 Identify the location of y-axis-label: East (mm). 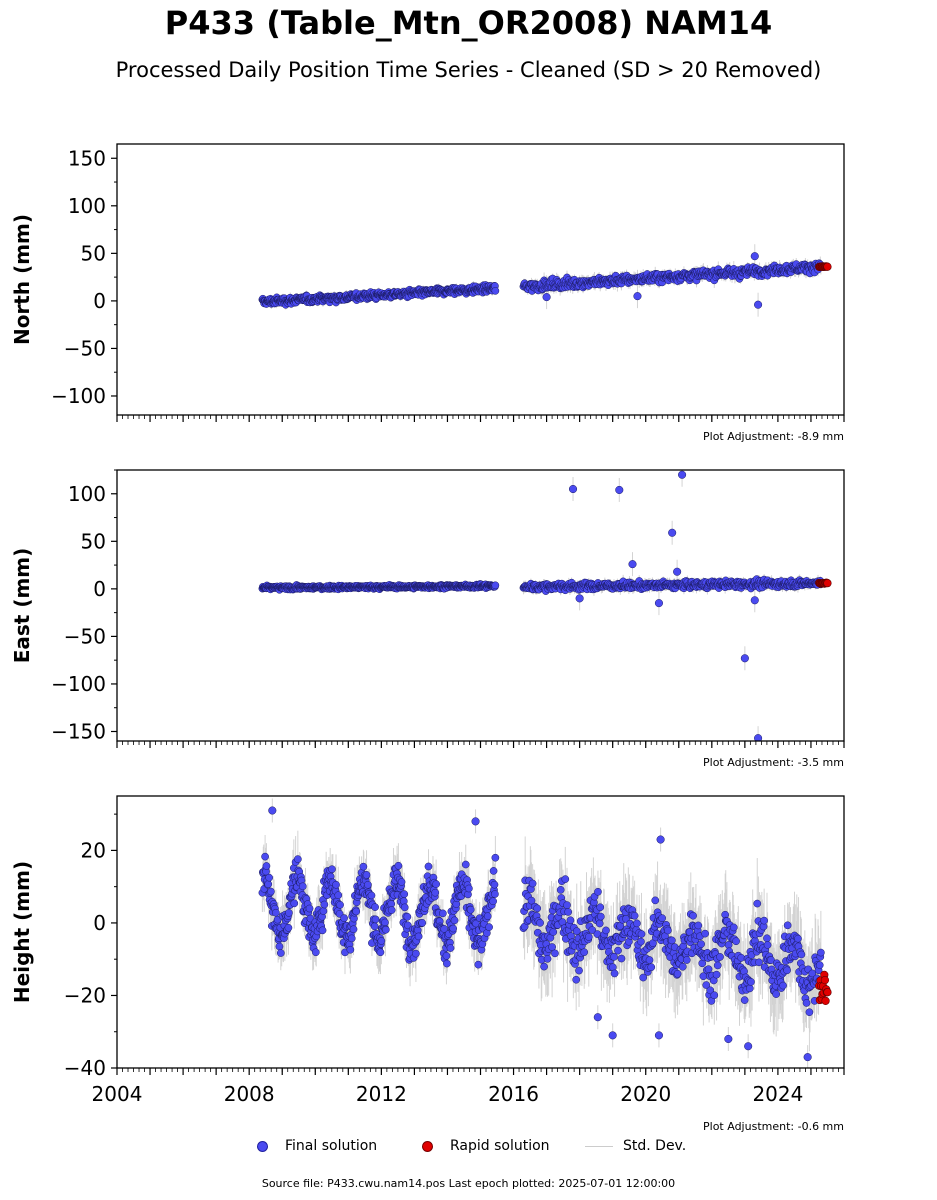
(22, 606).